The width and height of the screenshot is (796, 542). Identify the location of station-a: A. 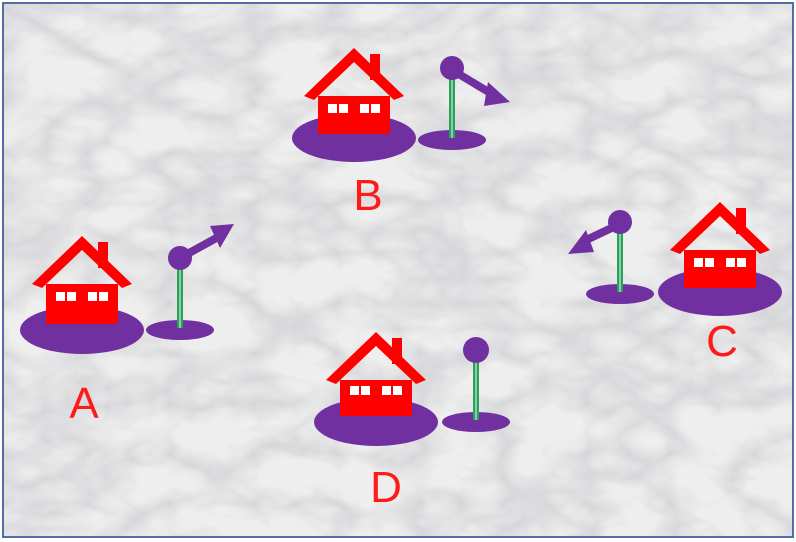
(130, 323).